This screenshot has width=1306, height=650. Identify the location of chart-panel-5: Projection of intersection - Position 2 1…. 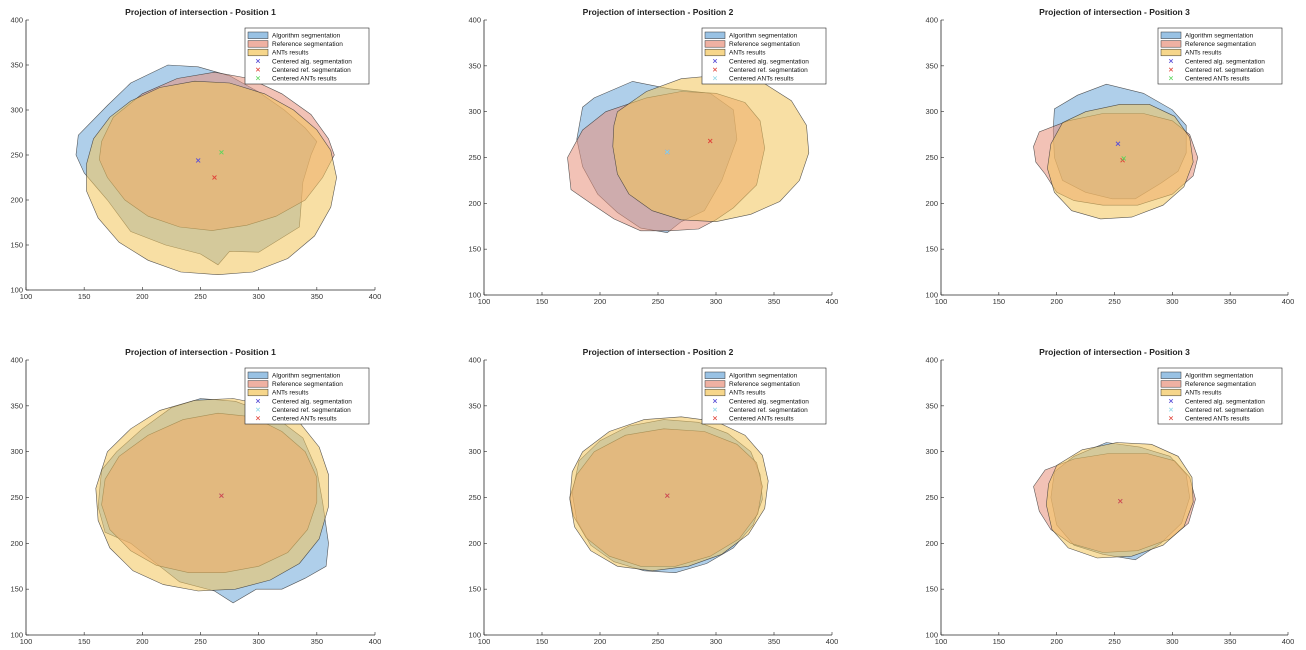
(653, 496).